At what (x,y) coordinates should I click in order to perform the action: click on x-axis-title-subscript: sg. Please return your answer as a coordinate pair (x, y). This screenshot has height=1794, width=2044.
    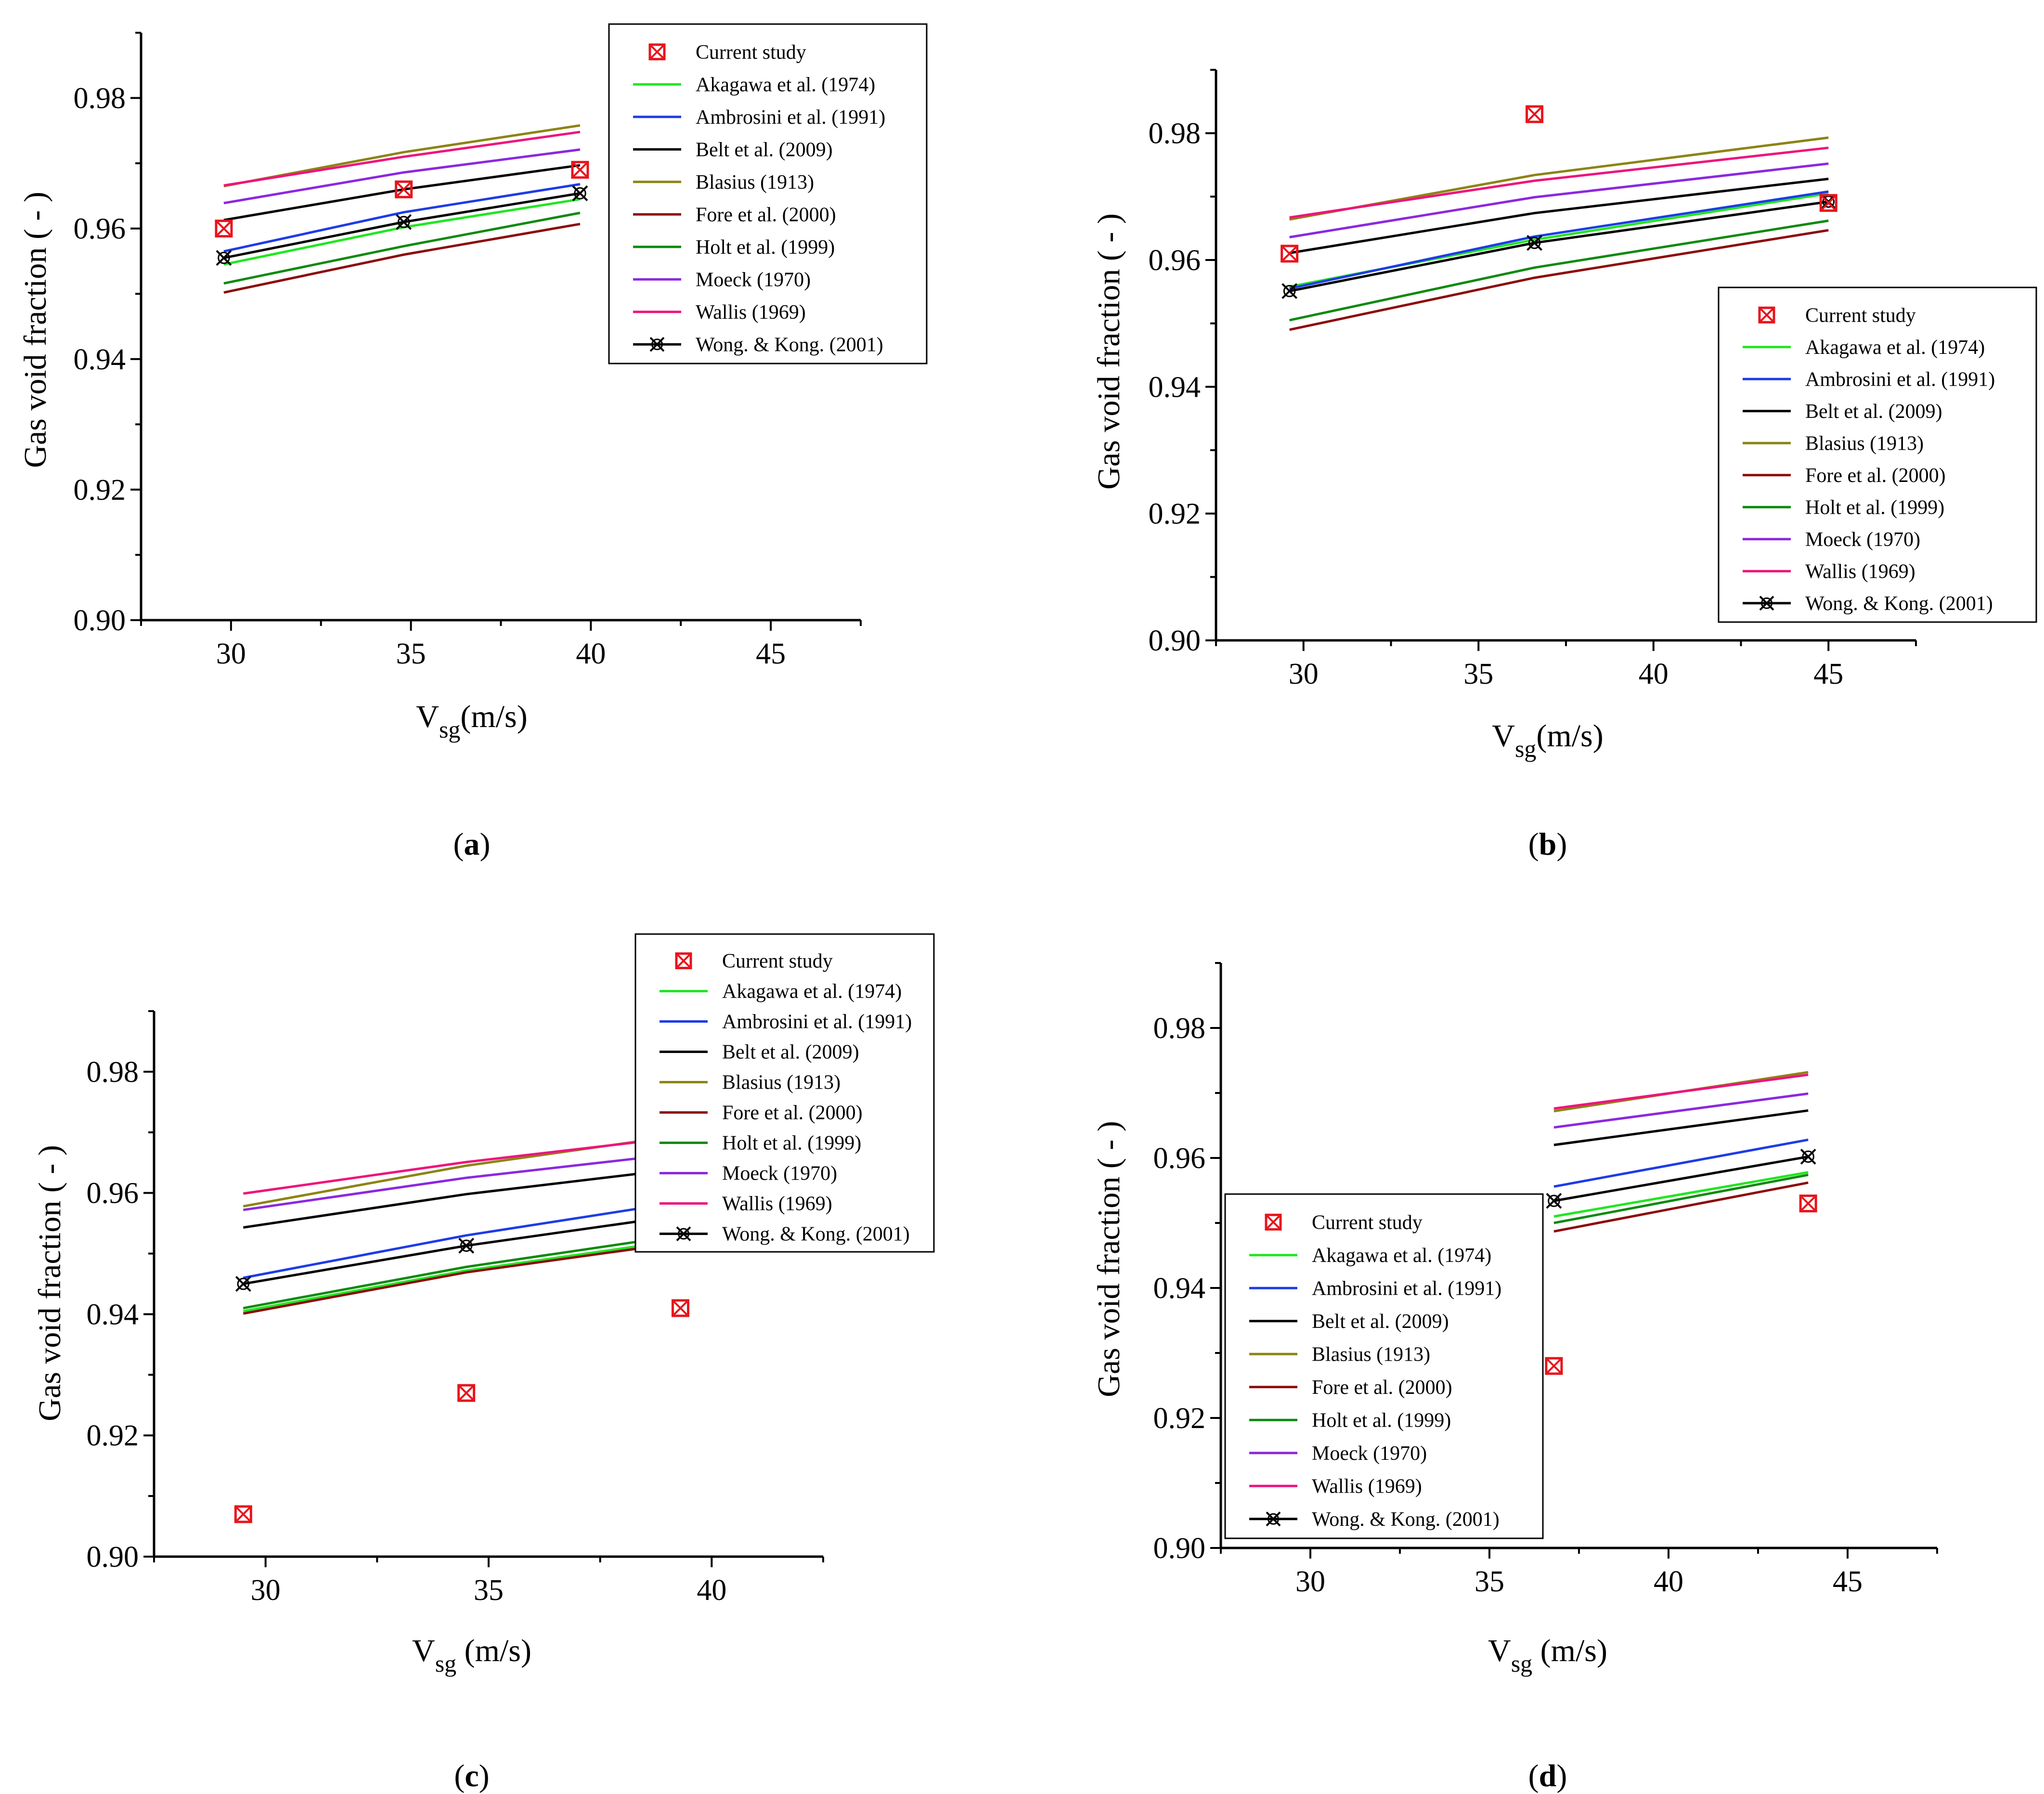
    Looking at the image, I should click on (1522, 1663).